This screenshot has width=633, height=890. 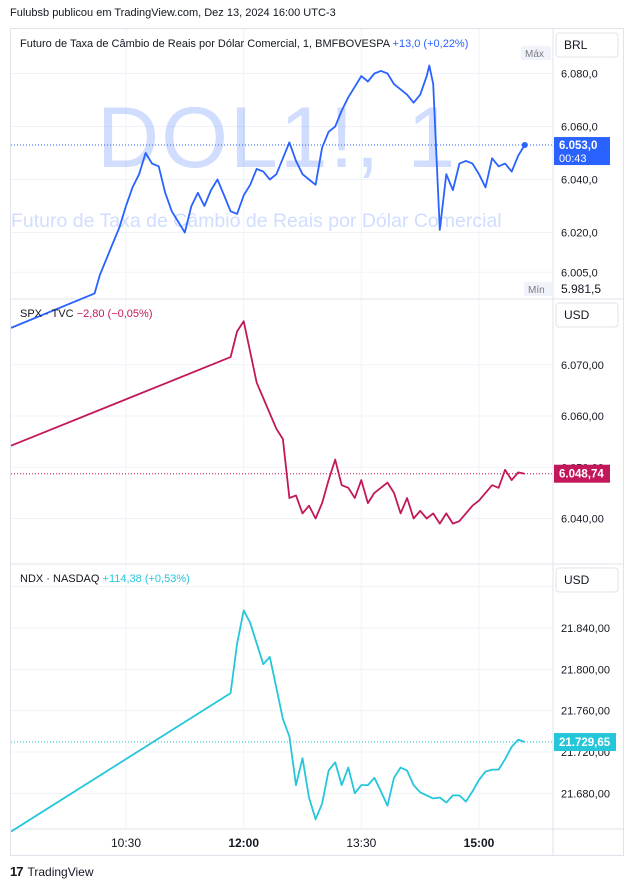 I want to click on price-tick-label: 21.840,00, so click(x=585, y=629).